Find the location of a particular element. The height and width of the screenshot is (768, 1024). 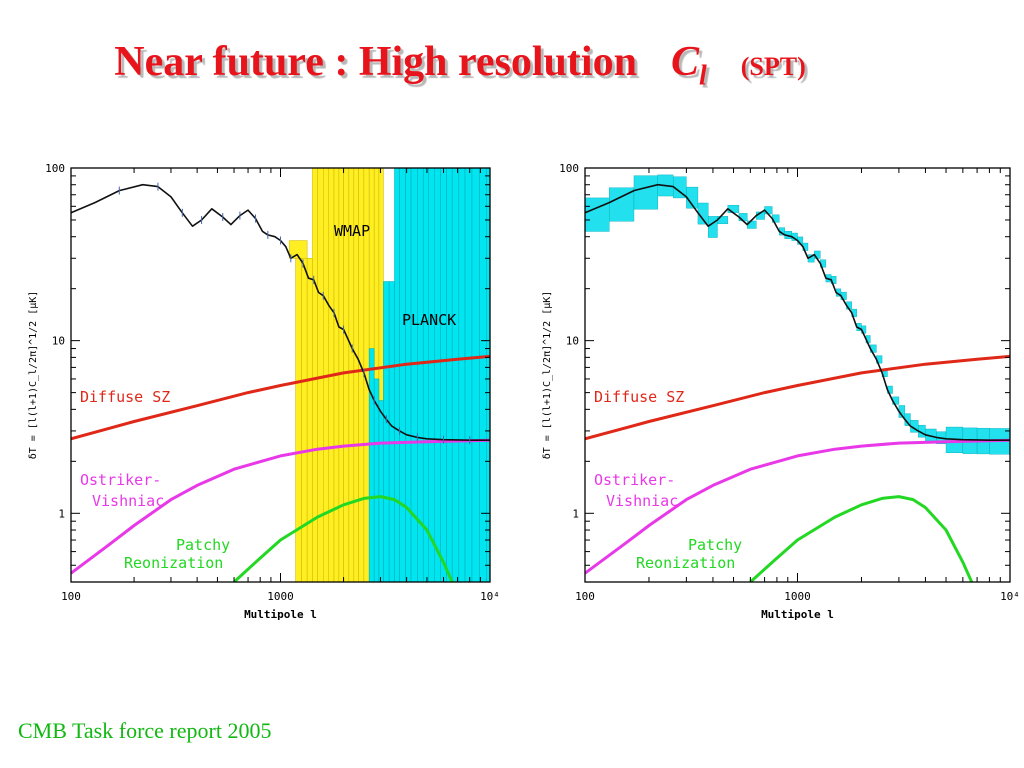

title-cl-sub: l is located at coordinates (702, 76).